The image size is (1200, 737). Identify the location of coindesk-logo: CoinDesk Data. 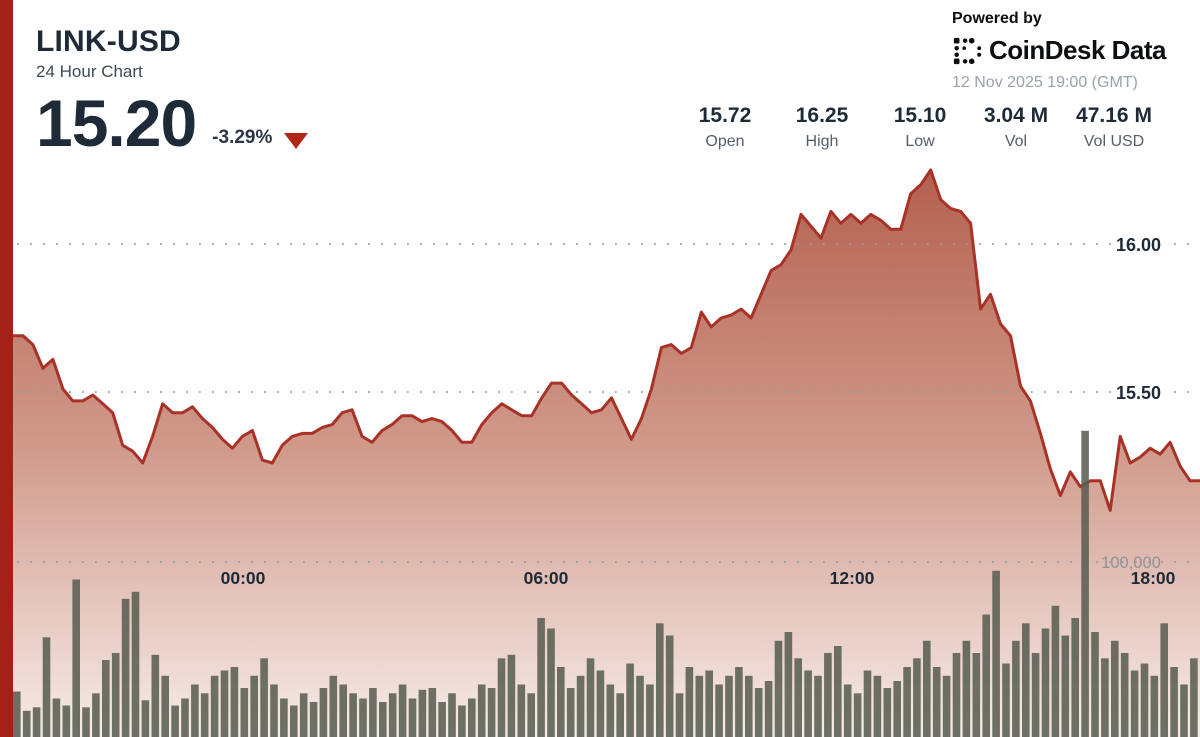
(1059, 50).